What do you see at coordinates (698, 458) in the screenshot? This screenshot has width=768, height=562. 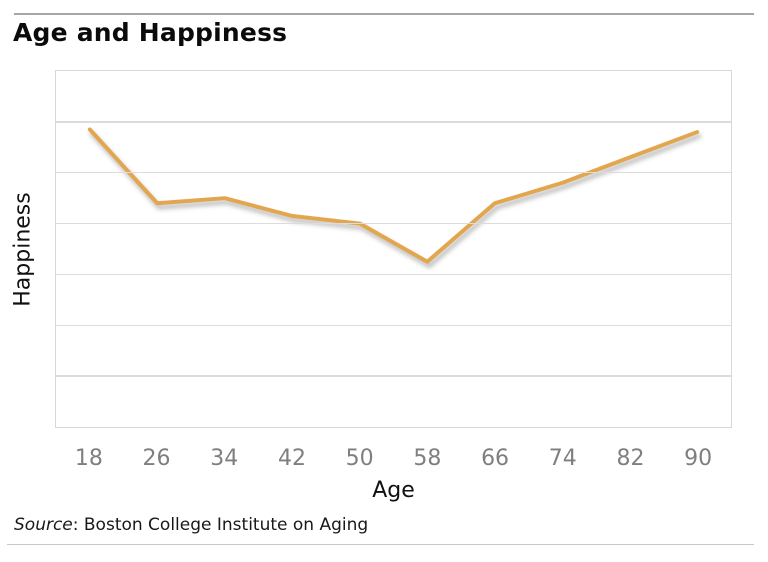 I see `x-tick-label: 90` at bounding box center [698, 458].